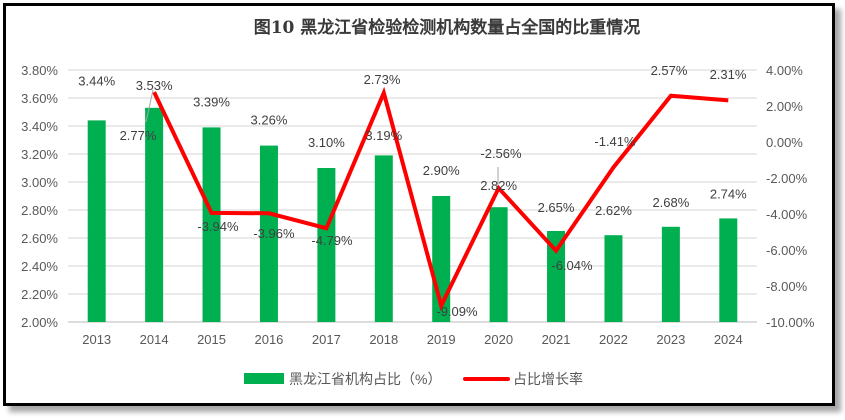  Describe the element at coordinates (784, 142) in the screenshot. I see `right-tick-label: 0.00%` at that location.